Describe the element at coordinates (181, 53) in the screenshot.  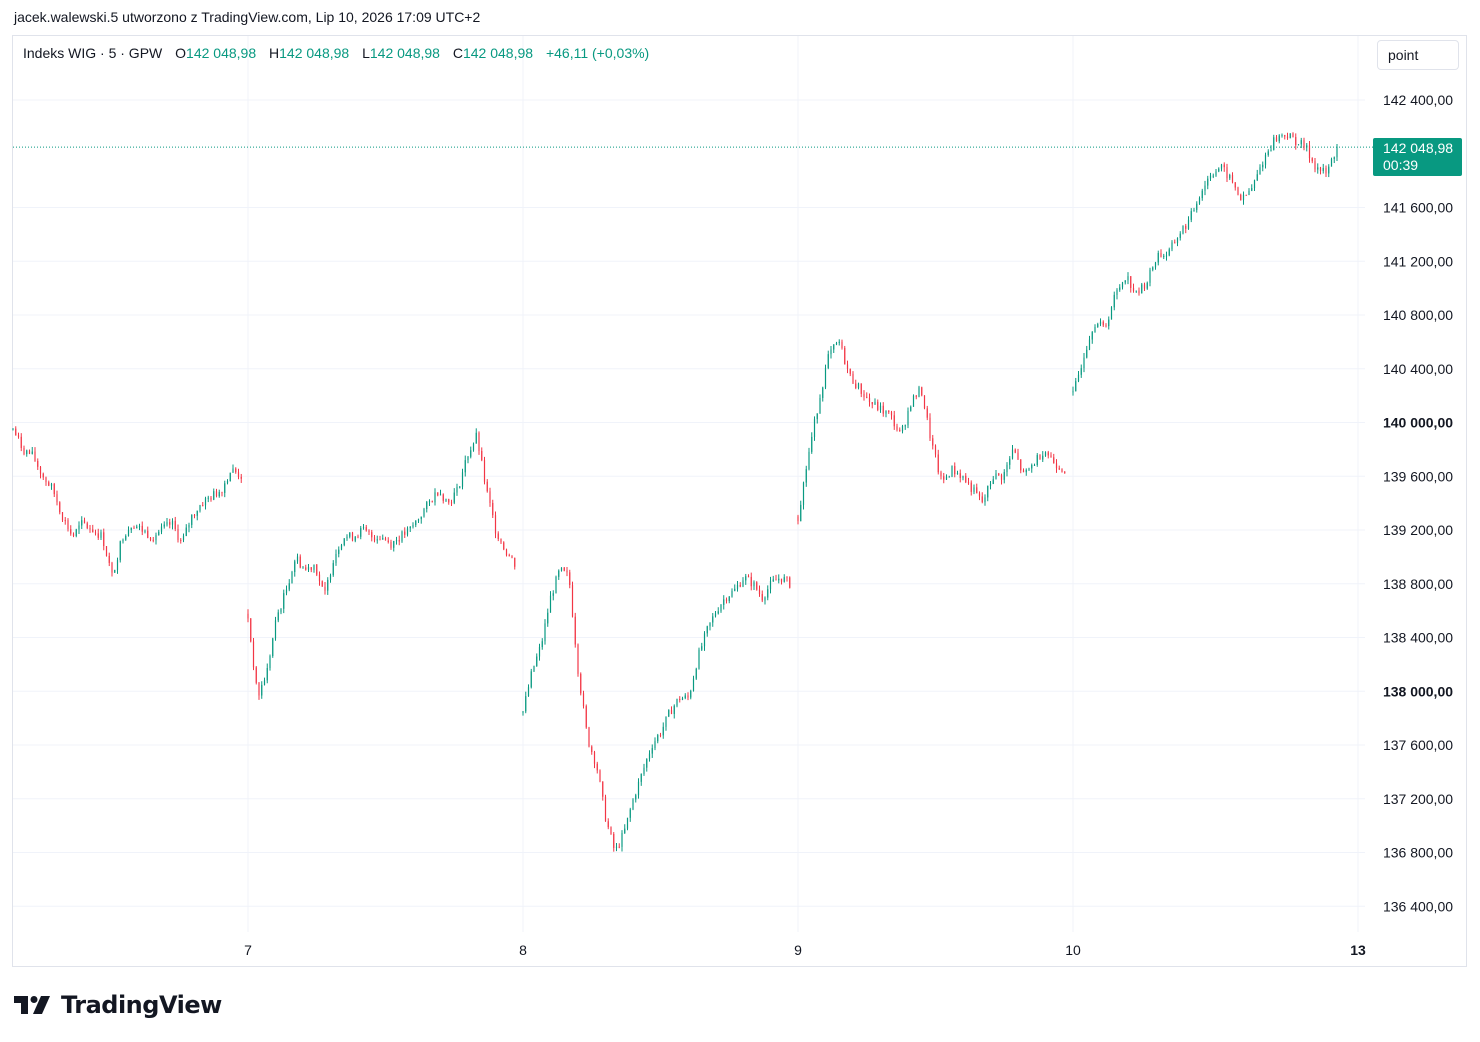
I see `open-label: O` at that location.